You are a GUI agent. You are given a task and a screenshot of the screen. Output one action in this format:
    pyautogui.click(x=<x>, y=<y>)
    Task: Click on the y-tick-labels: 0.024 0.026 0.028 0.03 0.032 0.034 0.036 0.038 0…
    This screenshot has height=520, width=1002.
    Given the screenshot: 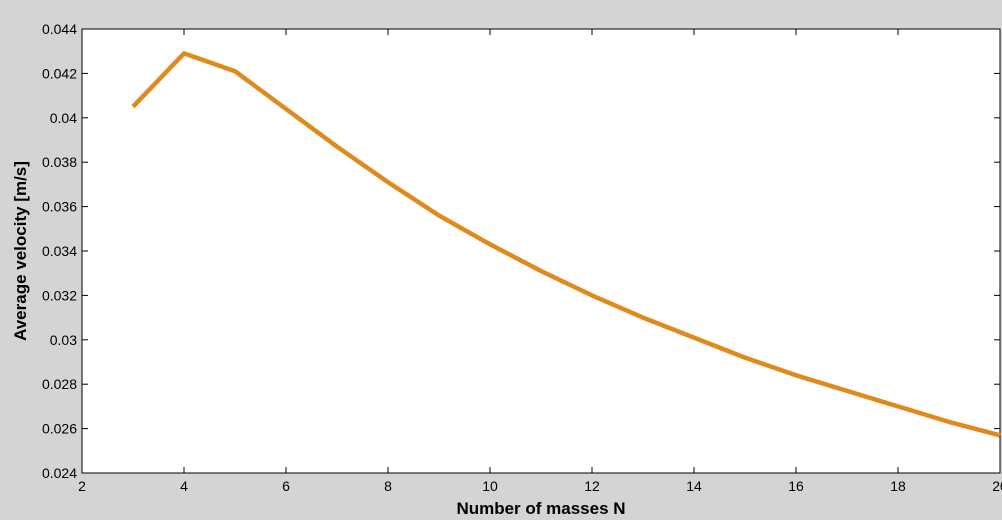 What is the action you would take?
    pyautogui.click(x=59, y=251)
    